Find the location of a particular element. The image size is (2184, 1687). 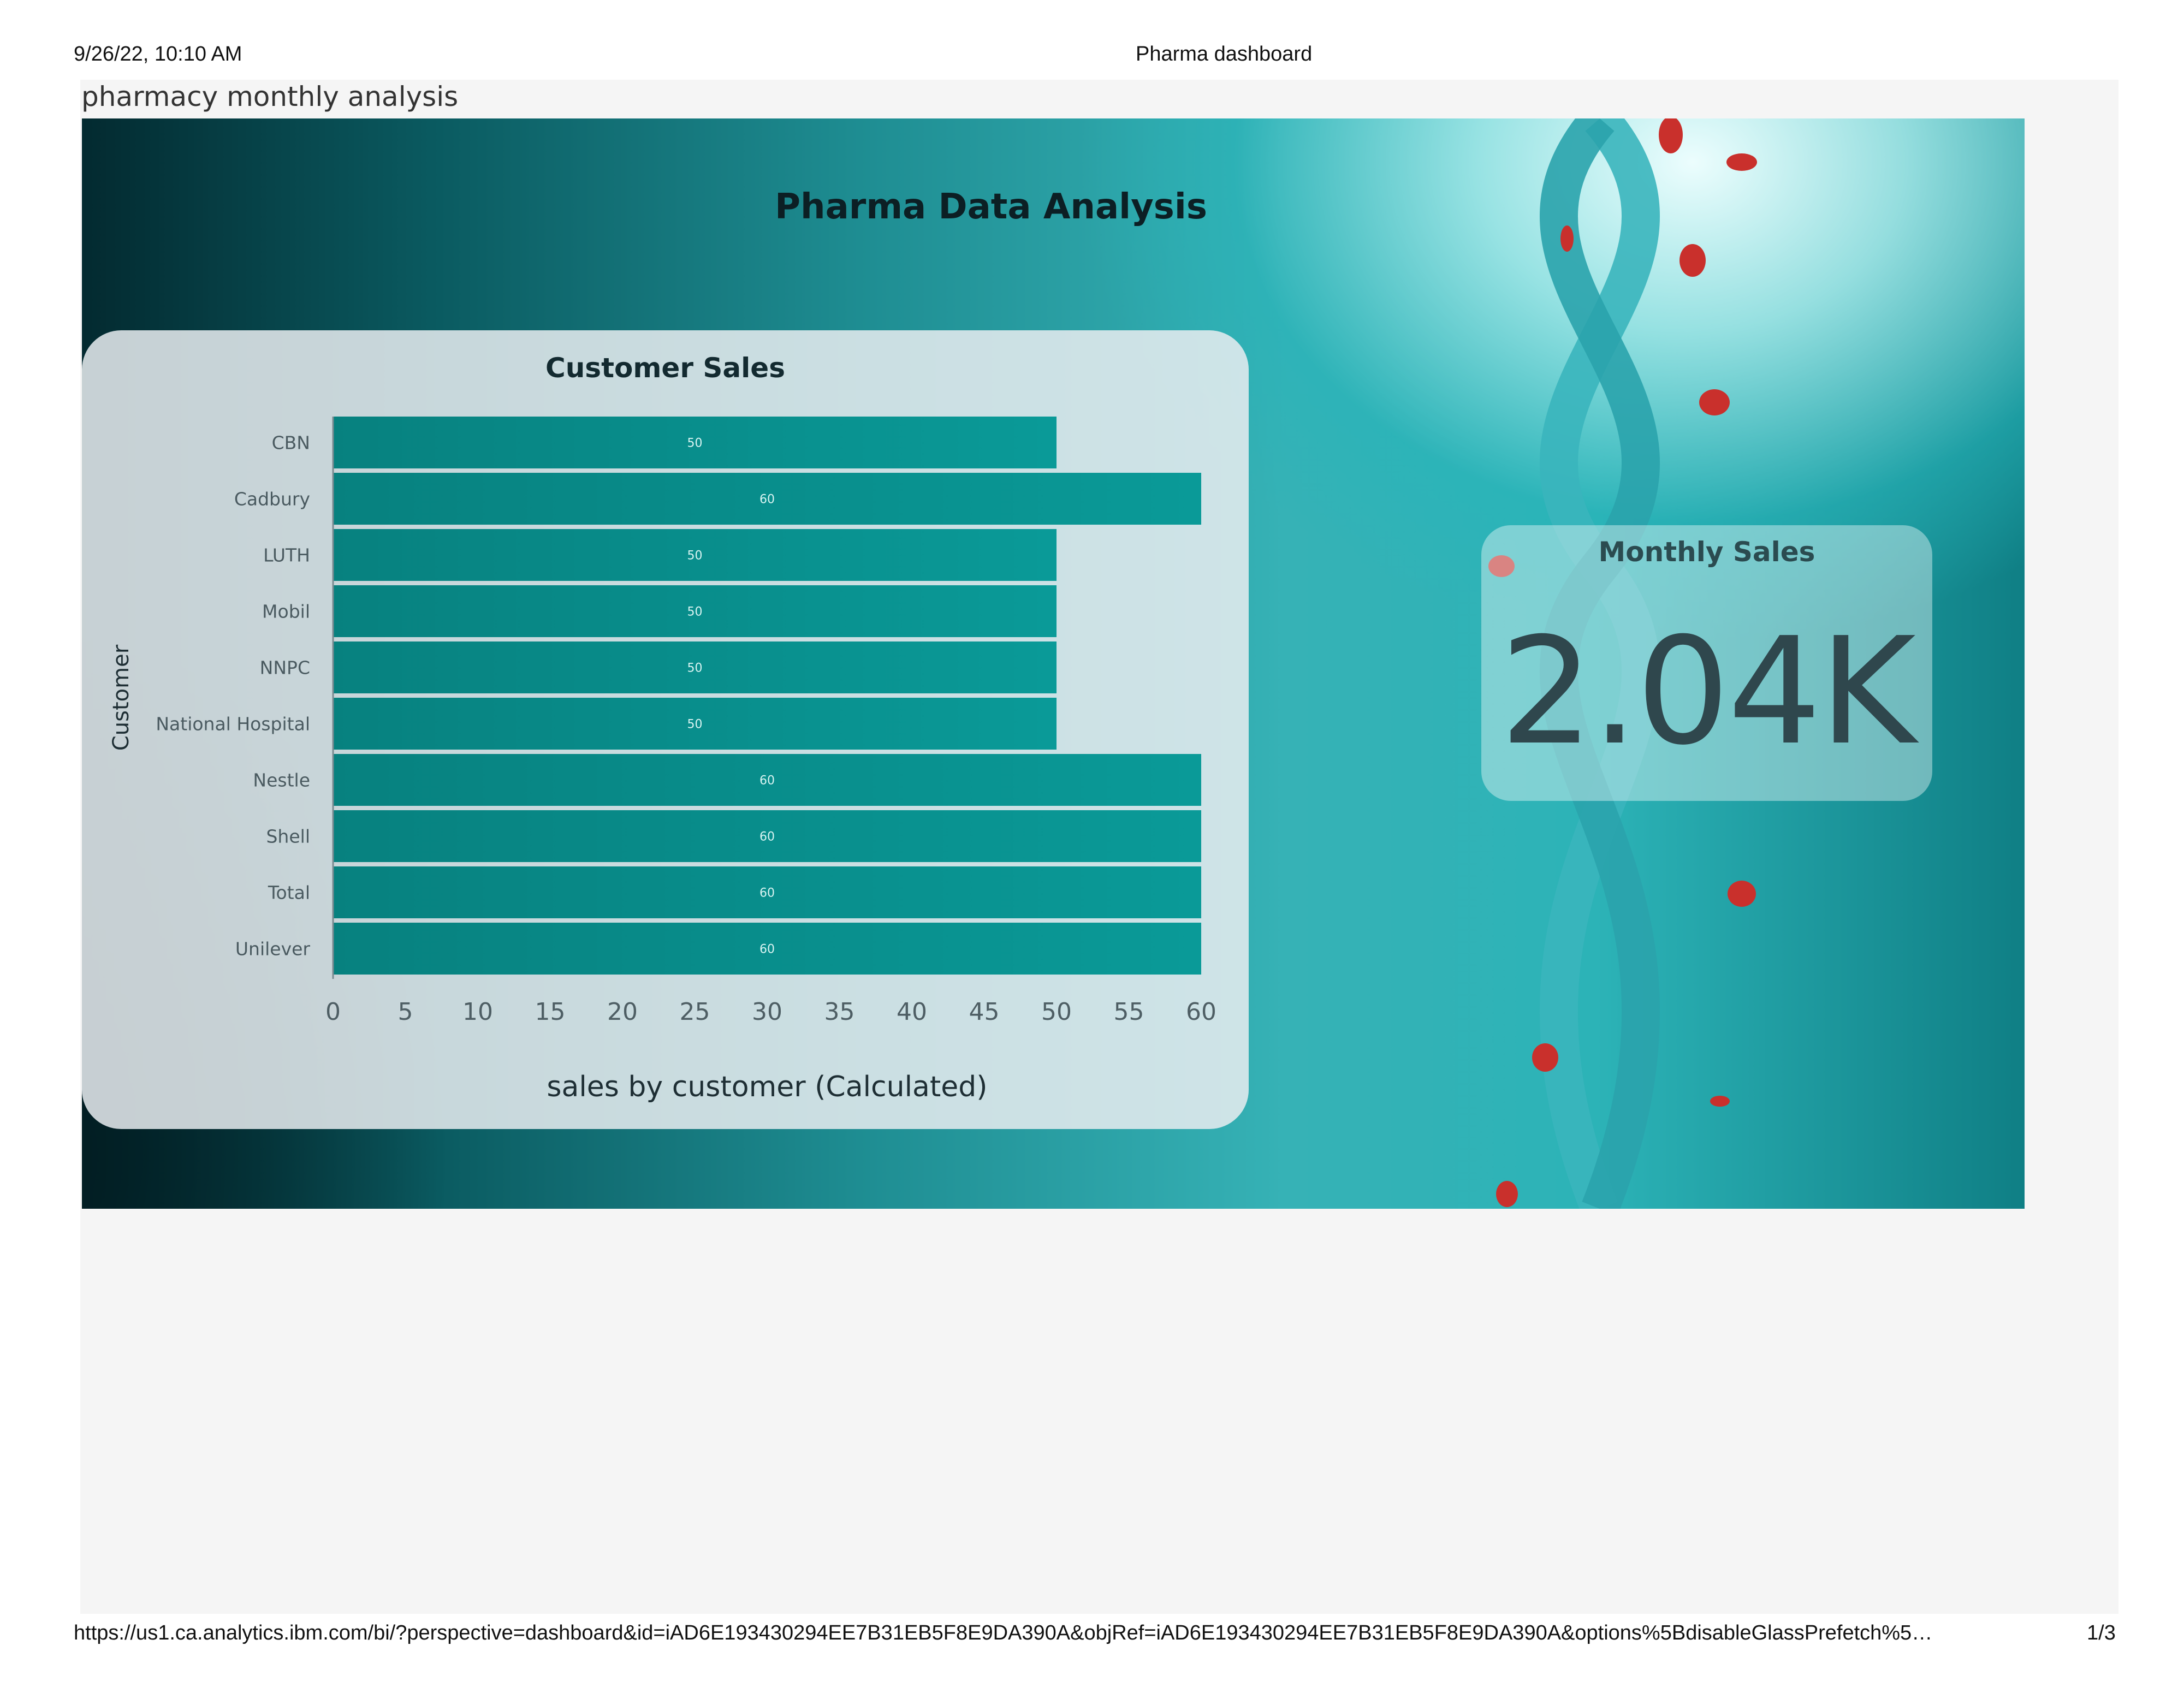

dashboard-title: Pharma Data Analysis is located at coordinates (991, 207).